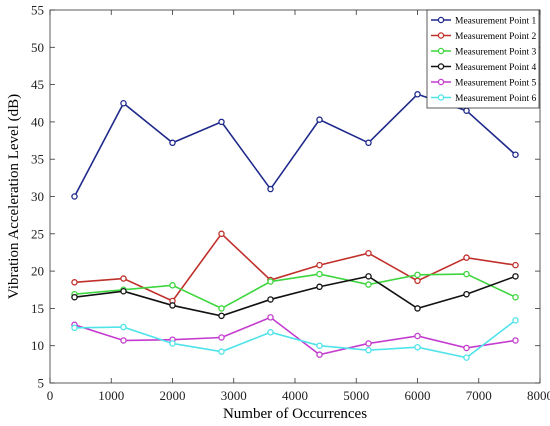 The image size is (550, 426). What do you see at coordinates (496, 52) in the screenshot?
I see `legend-label: Measurement Point 3` at bounding box center [496, 52].